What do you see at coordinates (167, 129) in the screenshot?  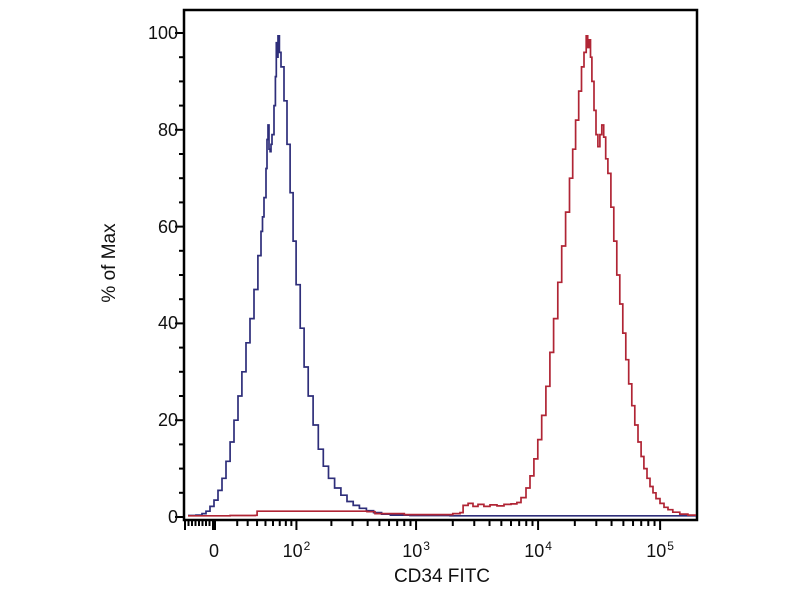 I see `y-tick-label: 80` at bounding box center [167, 129].